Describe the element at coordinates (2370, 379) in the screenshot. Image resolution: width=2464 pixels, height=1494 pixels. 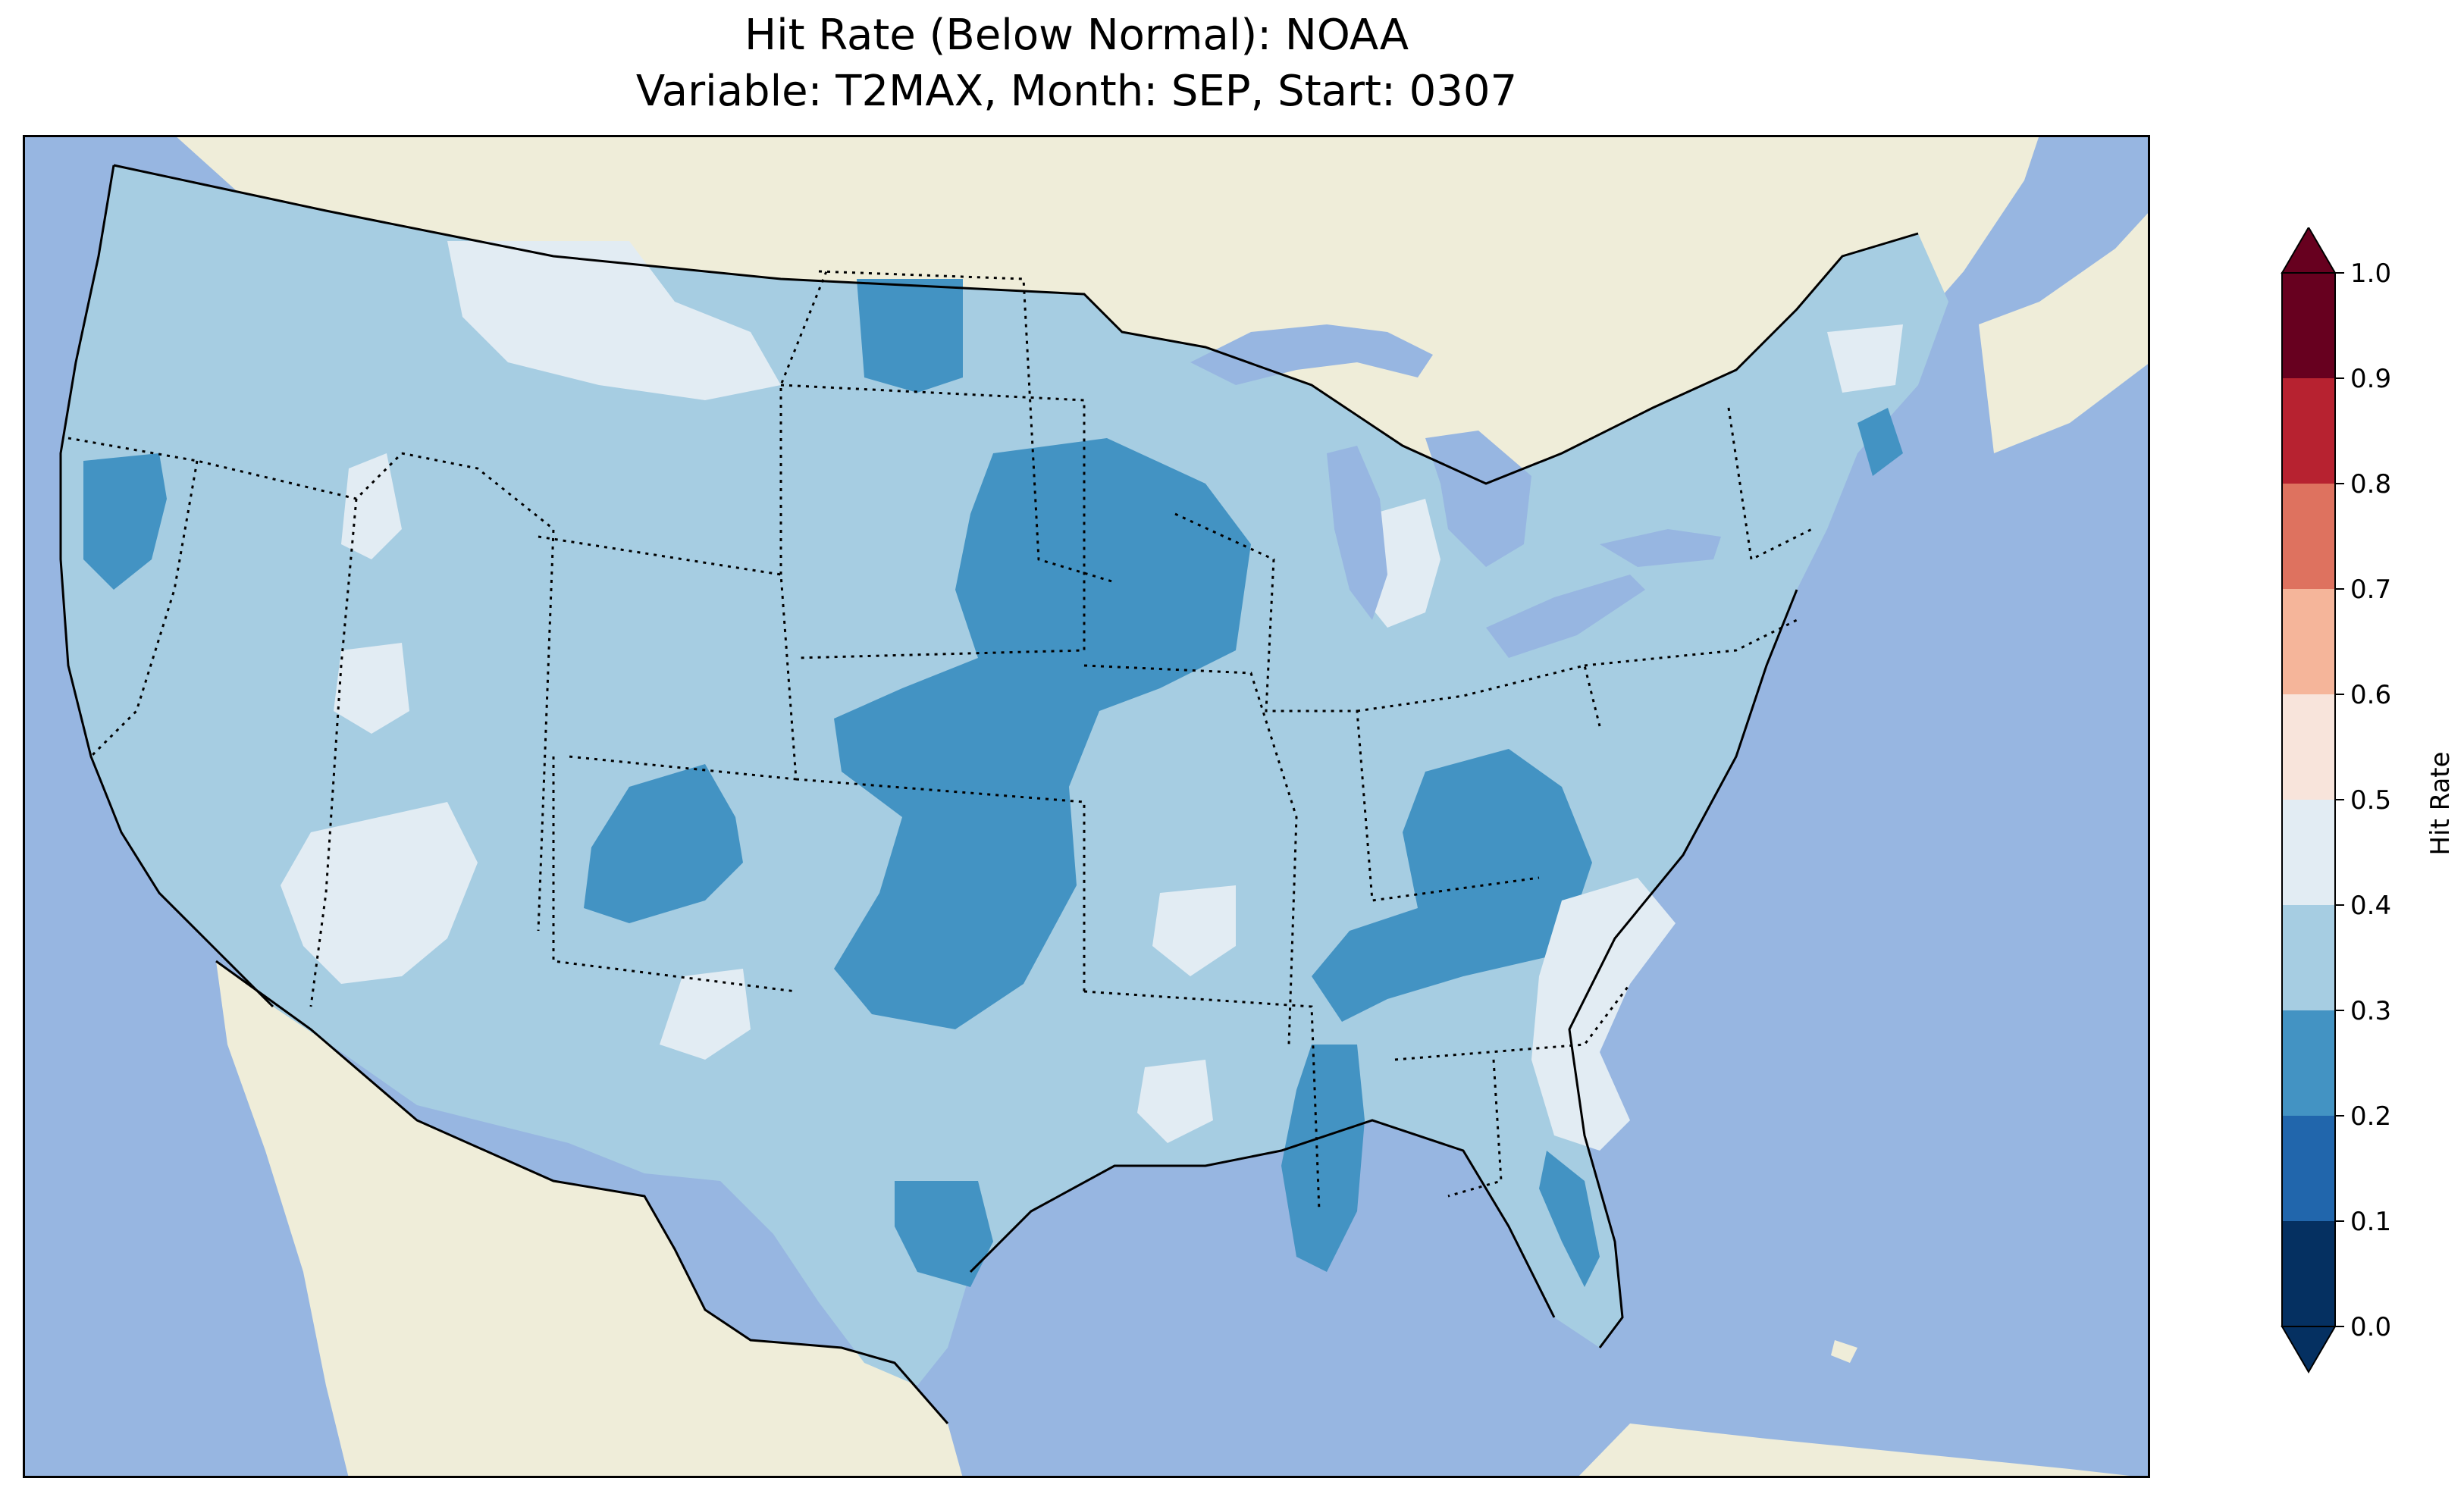
I see `colorbar-tick-label: 0.9` at that location.